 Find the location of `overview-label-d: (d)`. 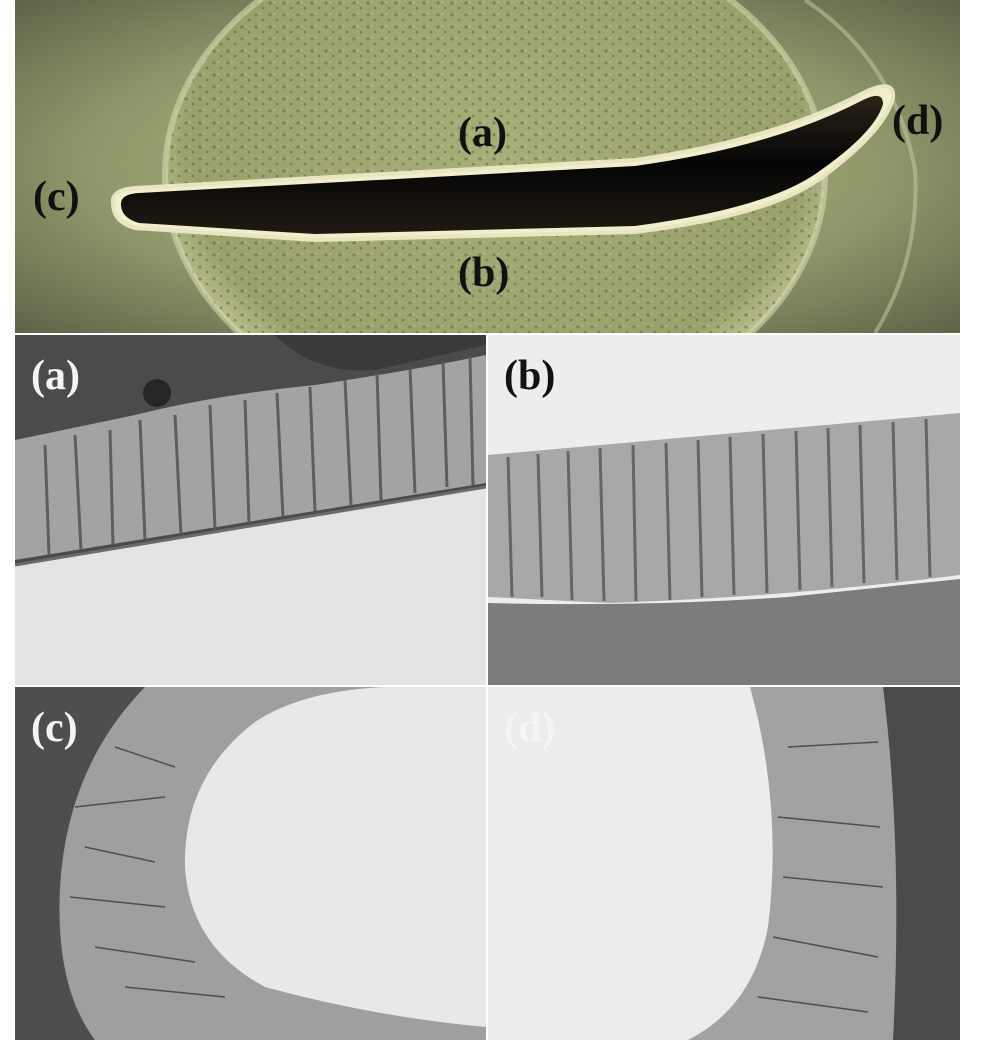

overview-label-d: (d) is located at coordinates (918, 121).